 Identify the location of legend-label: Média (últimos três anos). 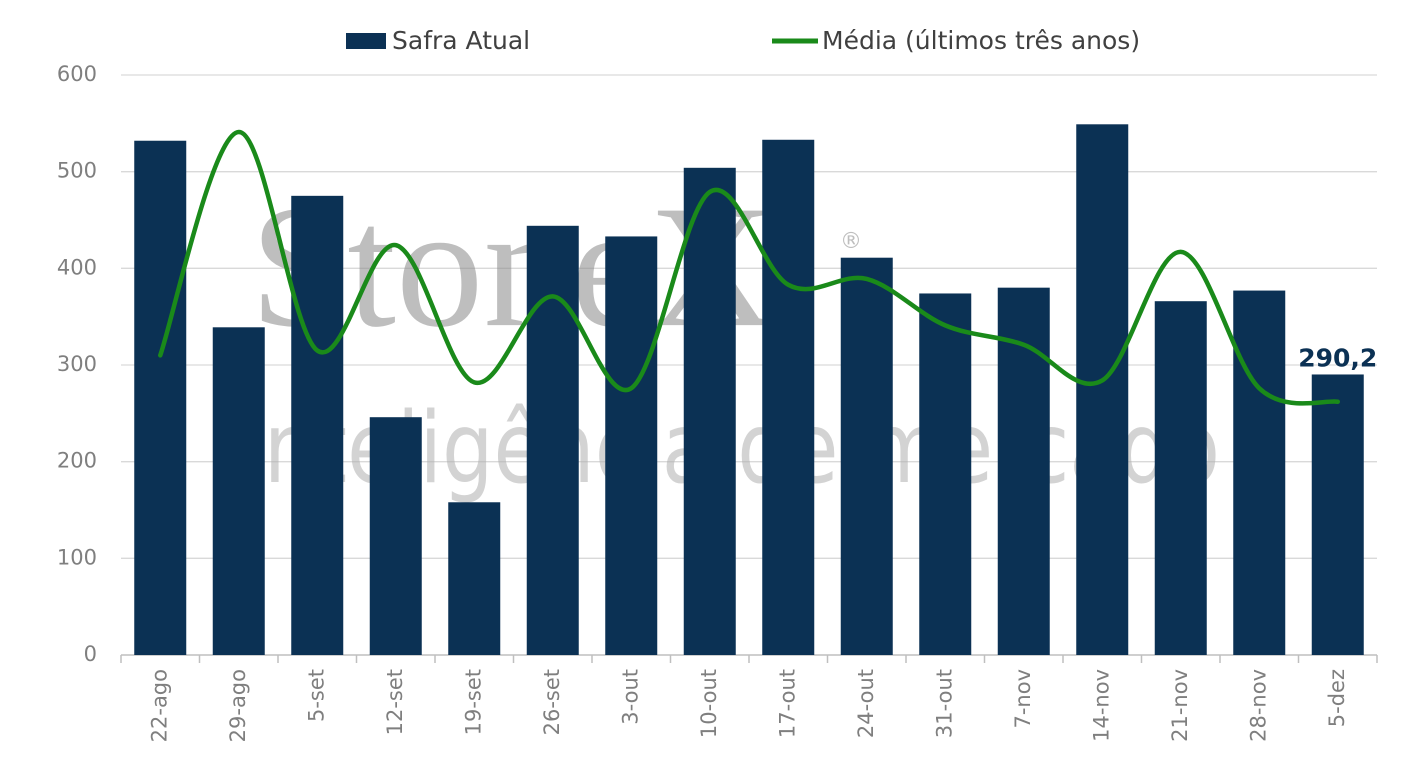
(981, 40).